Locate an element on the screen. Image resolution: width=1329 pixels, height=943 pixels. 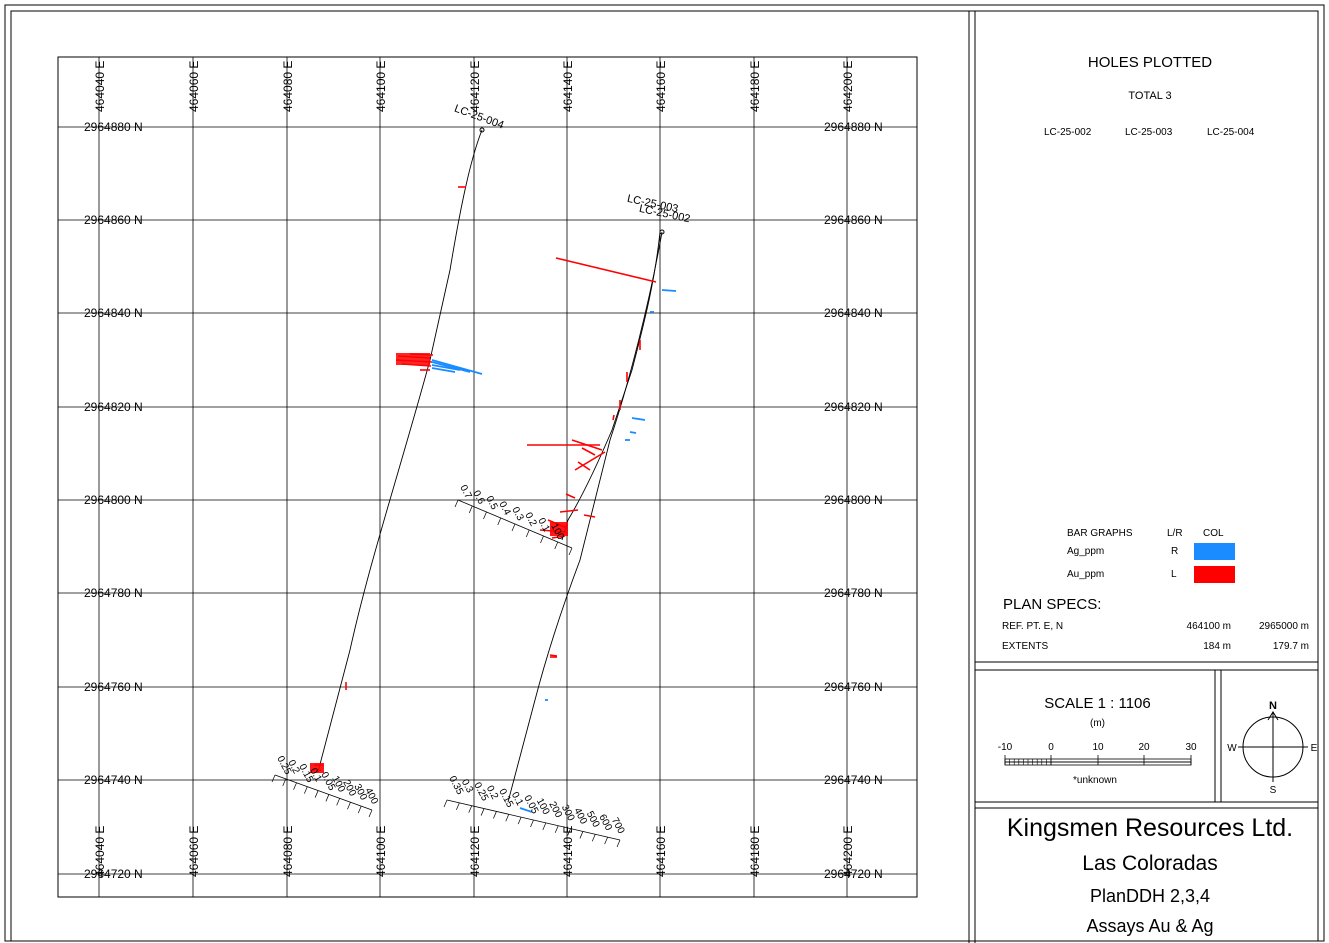
scale-004-label-8: 400 is located at coordinates (371, 796).